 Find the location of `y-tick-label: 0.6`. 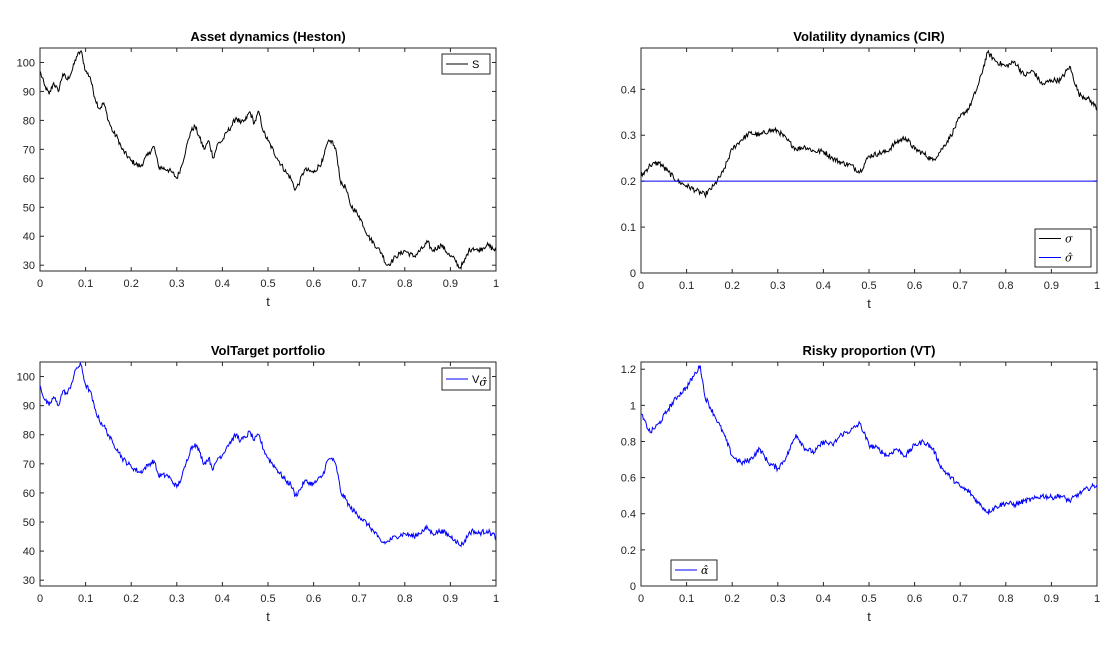

y-tick-label: 0.6 is located at coordinates (628, 479).